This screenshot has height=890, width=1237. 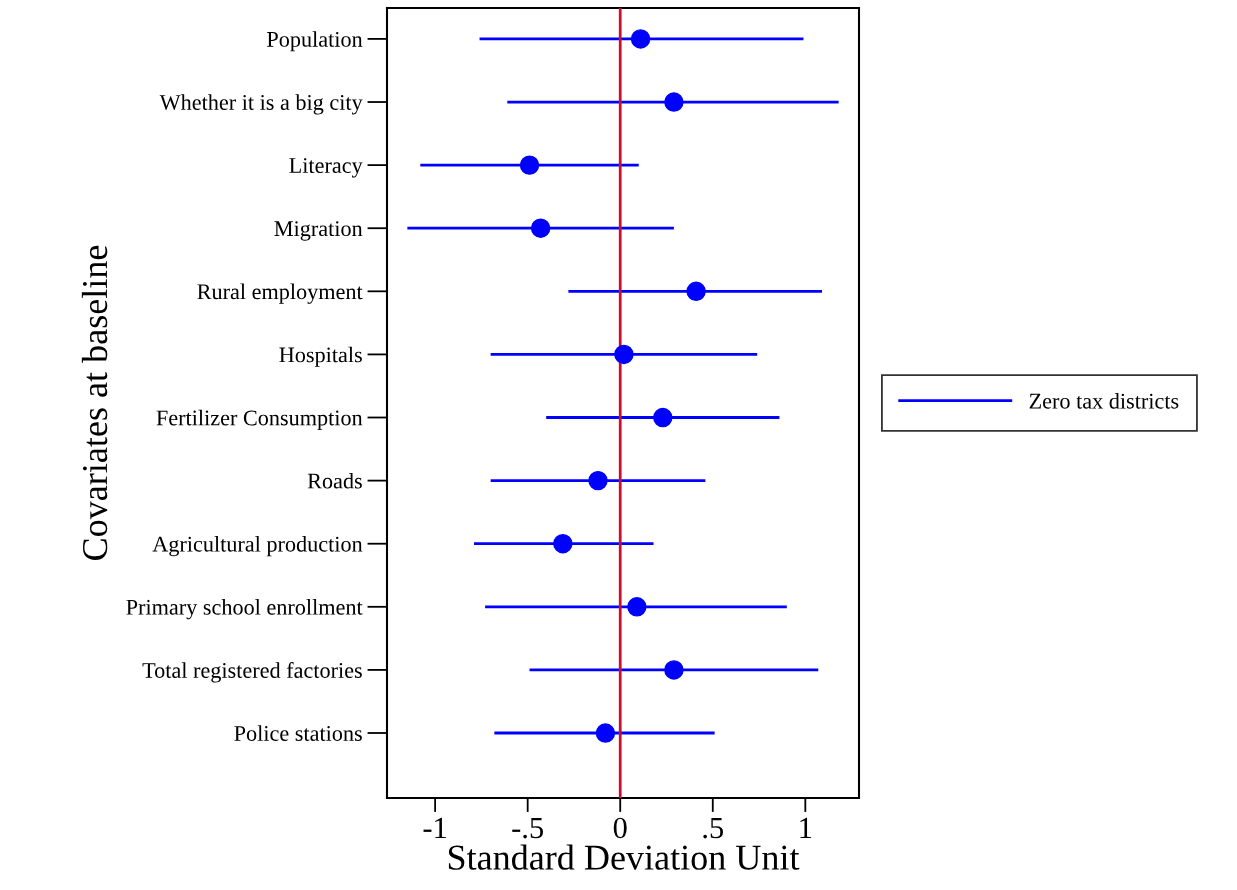 I want to click on y-tick-label: Total registered factories, so click(x=252, y=672).